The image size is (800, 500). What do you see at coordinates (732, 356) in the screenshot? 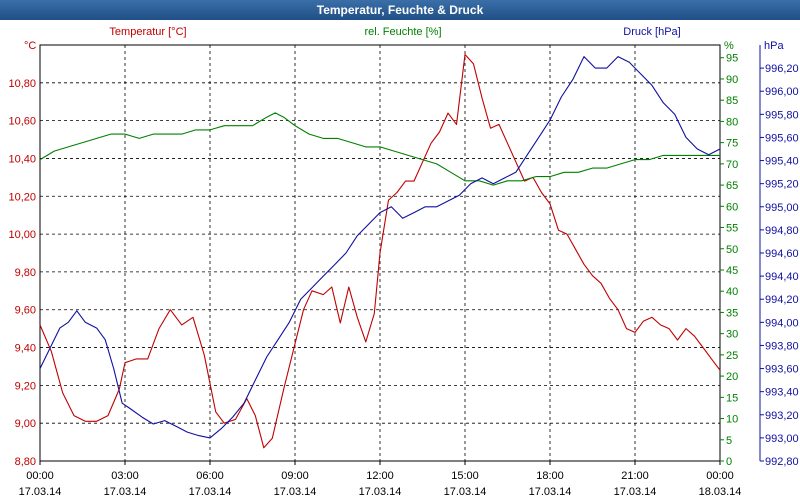
I see `humidity-tick-label: 25` at bounding box center [732, 356].